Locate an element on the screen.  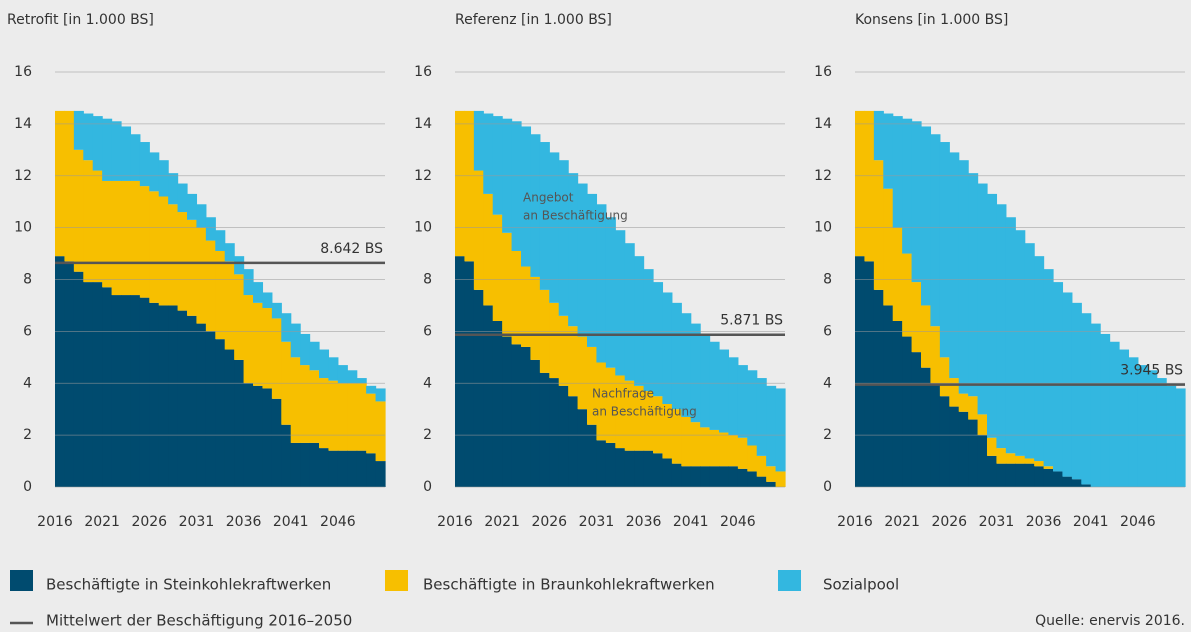
x-tick-label: 2046 is located at coordinates (338, 522).